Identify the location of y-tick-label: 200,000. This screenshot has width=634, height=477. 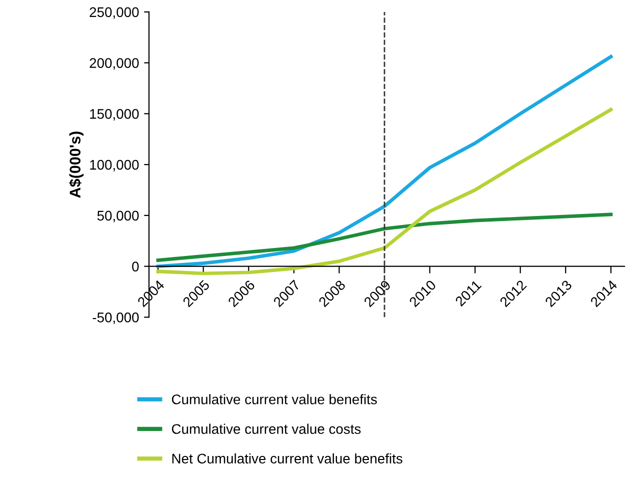
(114, 64).